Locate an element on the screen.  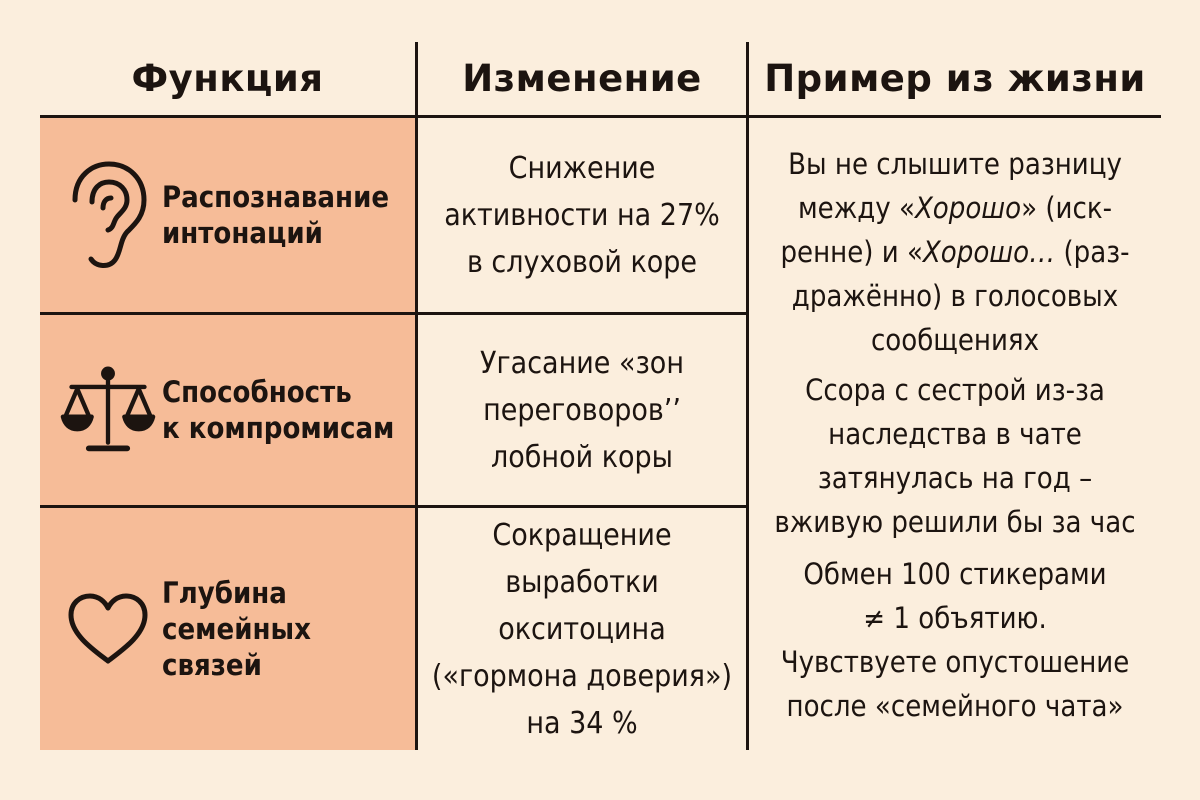
function-cell-3: Глубина семейных связей is located at coordinates (227, 629).